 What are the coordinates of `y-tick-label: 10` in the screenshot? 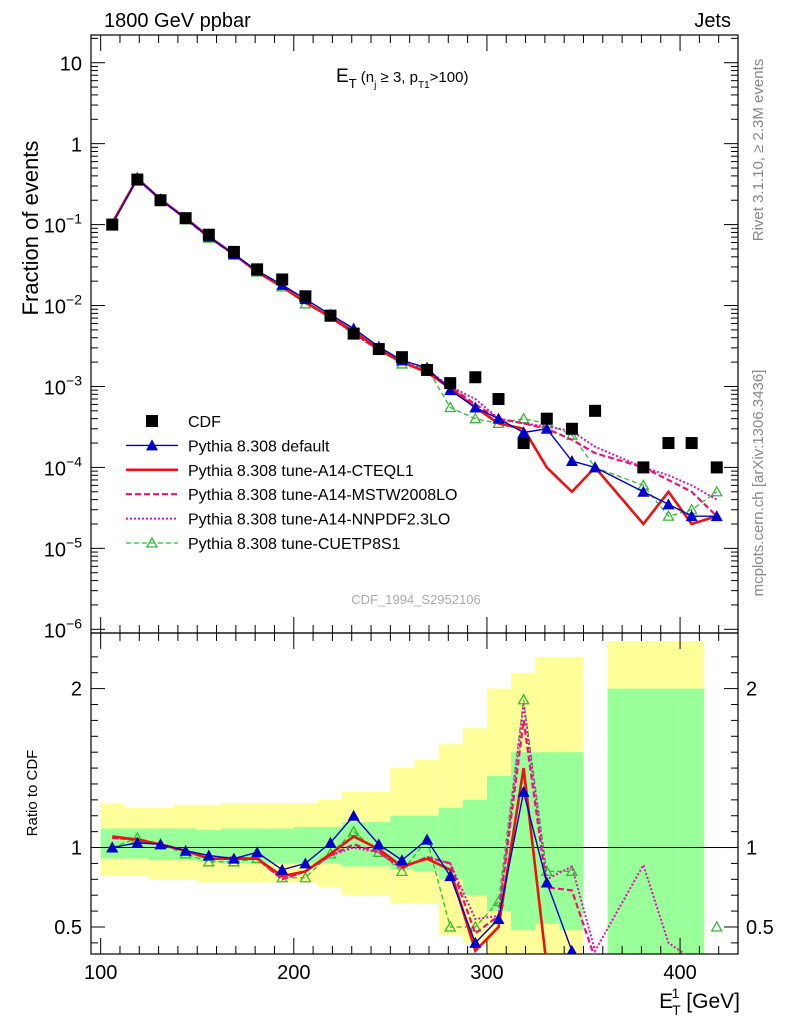 It's located at (71, 65).